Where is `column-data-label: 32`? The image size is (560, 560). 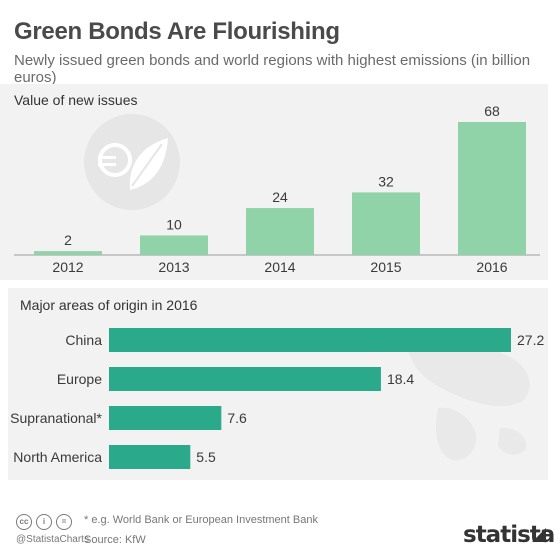 column-data-label: 32 is located at coordinates (386, 181).